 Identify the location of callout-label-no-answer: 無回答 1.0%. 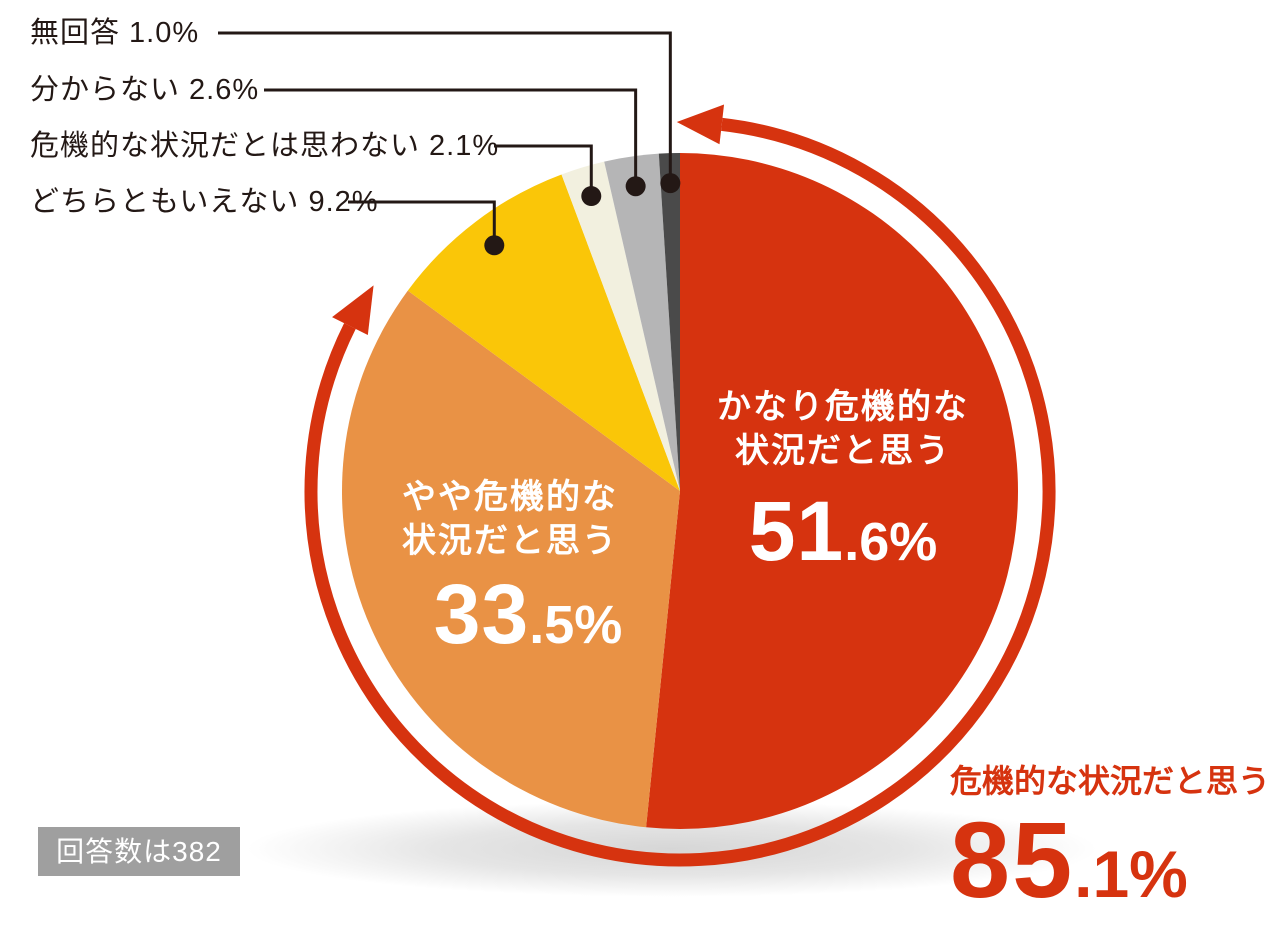
(115, 33).